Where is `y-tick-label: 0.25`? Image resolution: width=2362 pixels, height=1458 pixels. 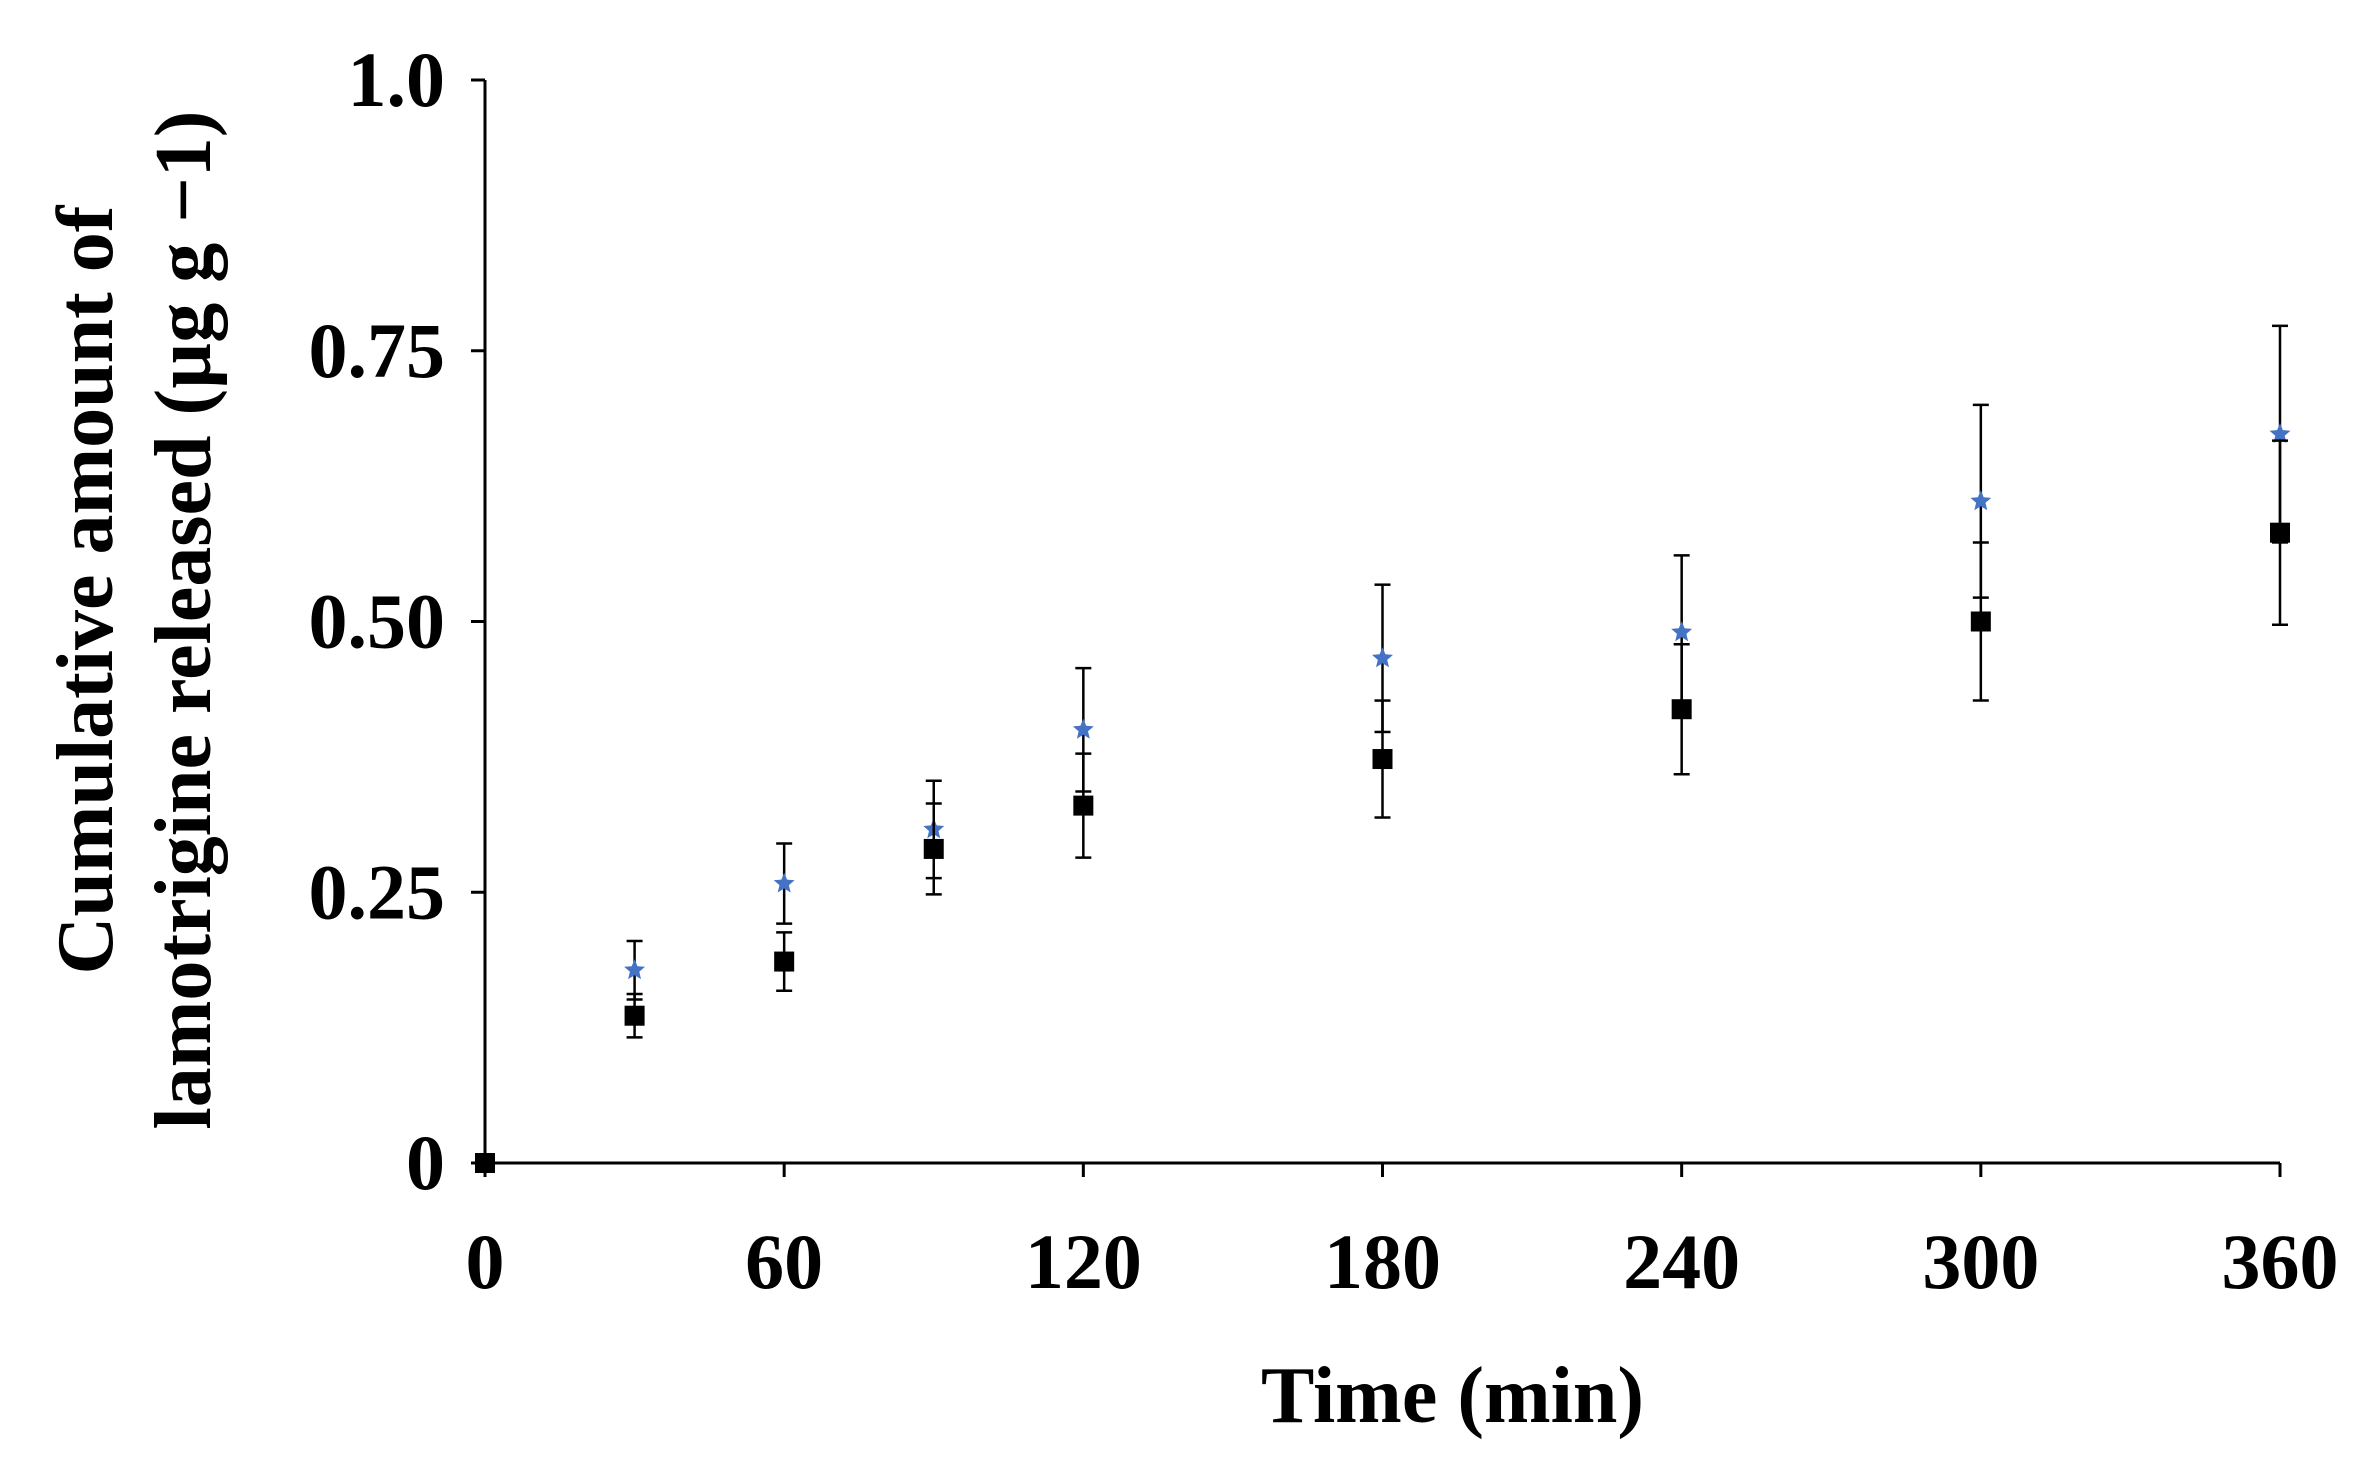 y-tick-label: 0.25 is located at coordinates (377, 891).